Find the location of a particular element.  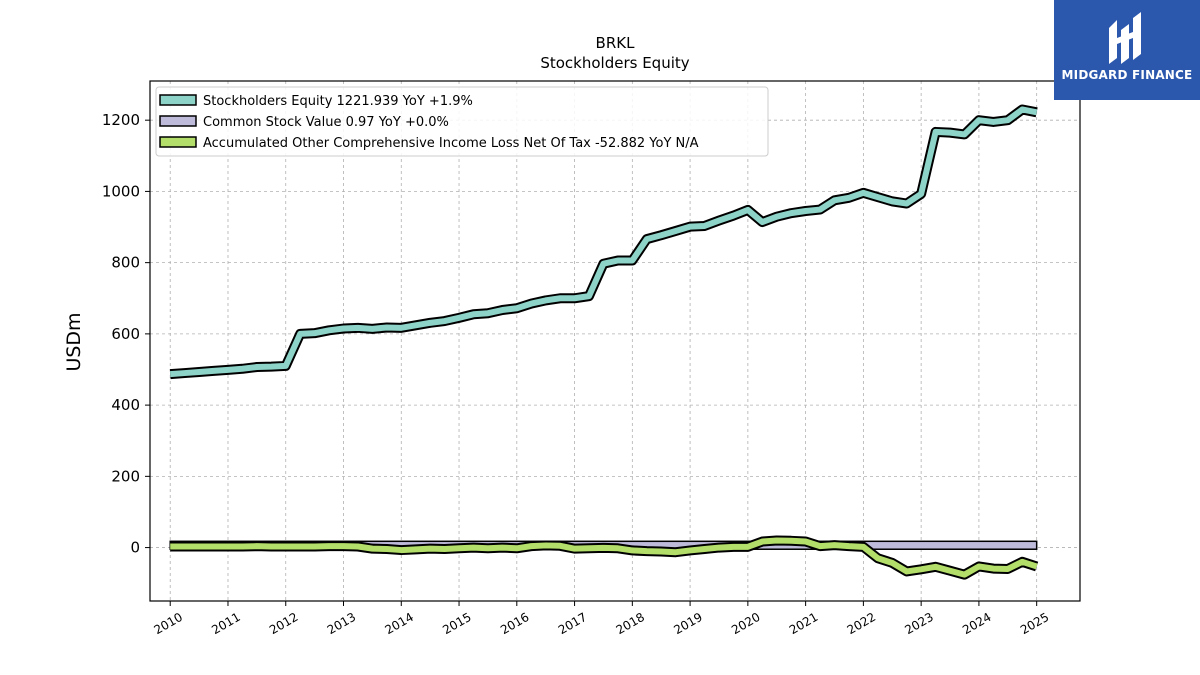

brand-mark-icon is located at coordinates (1125, 38).